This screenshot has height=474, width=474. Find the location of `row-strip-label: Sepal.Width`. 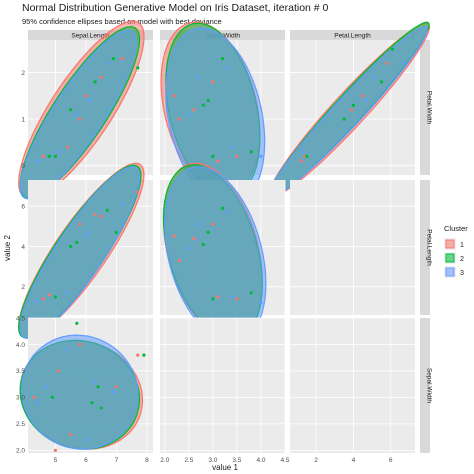

row-strip-label: Sepal.Width is located at coordinates (429, 385).